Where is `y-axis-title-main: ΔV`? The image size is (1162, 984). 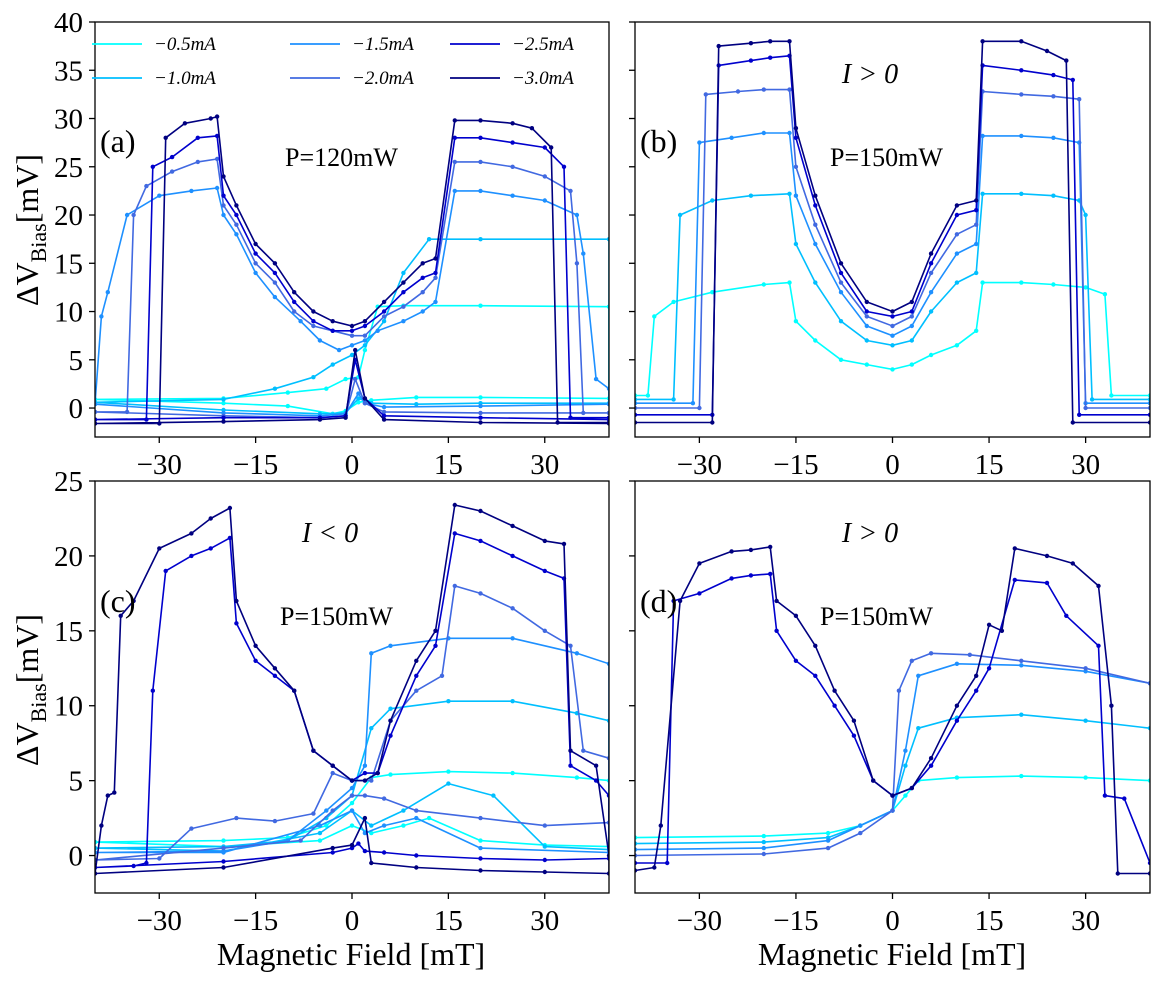
y-axis-title-main: ΔV is located at coordinates (27, 284).